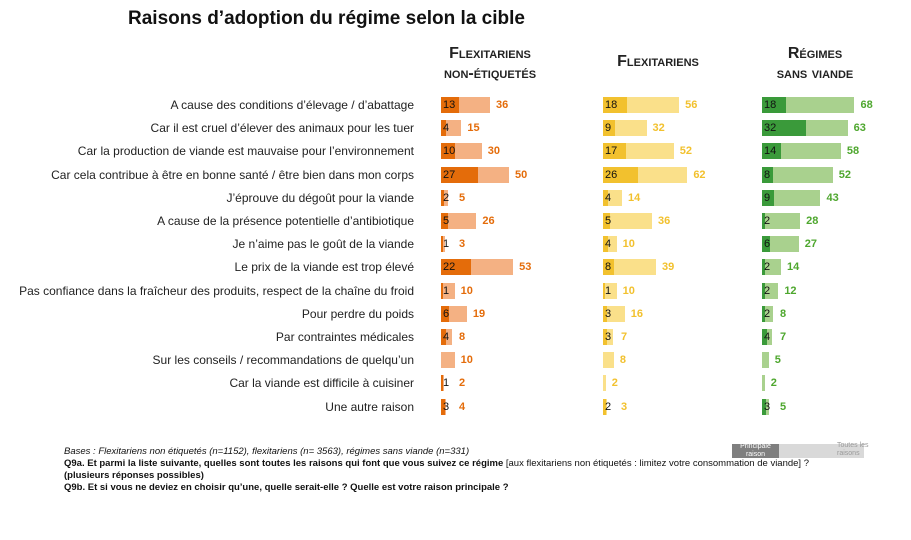 The image size is (911, 540). I want to click on value-label-principale: 27, so click(449, 174).